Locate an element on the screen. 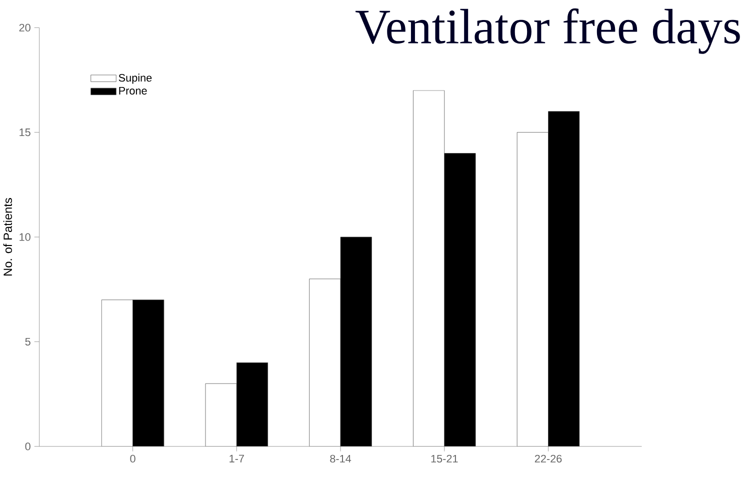  y-tick-label: 5 is located at coordinates (27, 342).